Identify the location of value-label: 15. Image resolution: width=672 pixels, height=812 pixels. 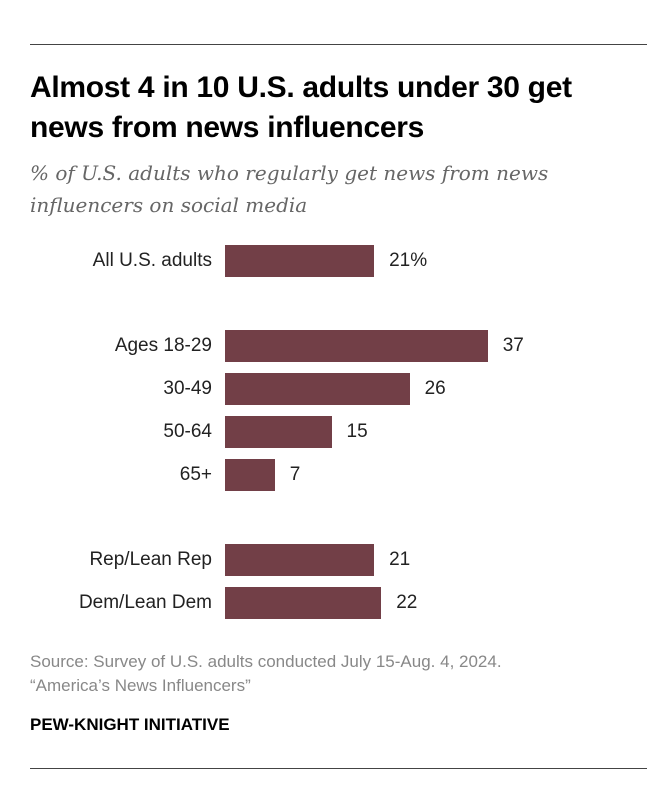
(357, 431).